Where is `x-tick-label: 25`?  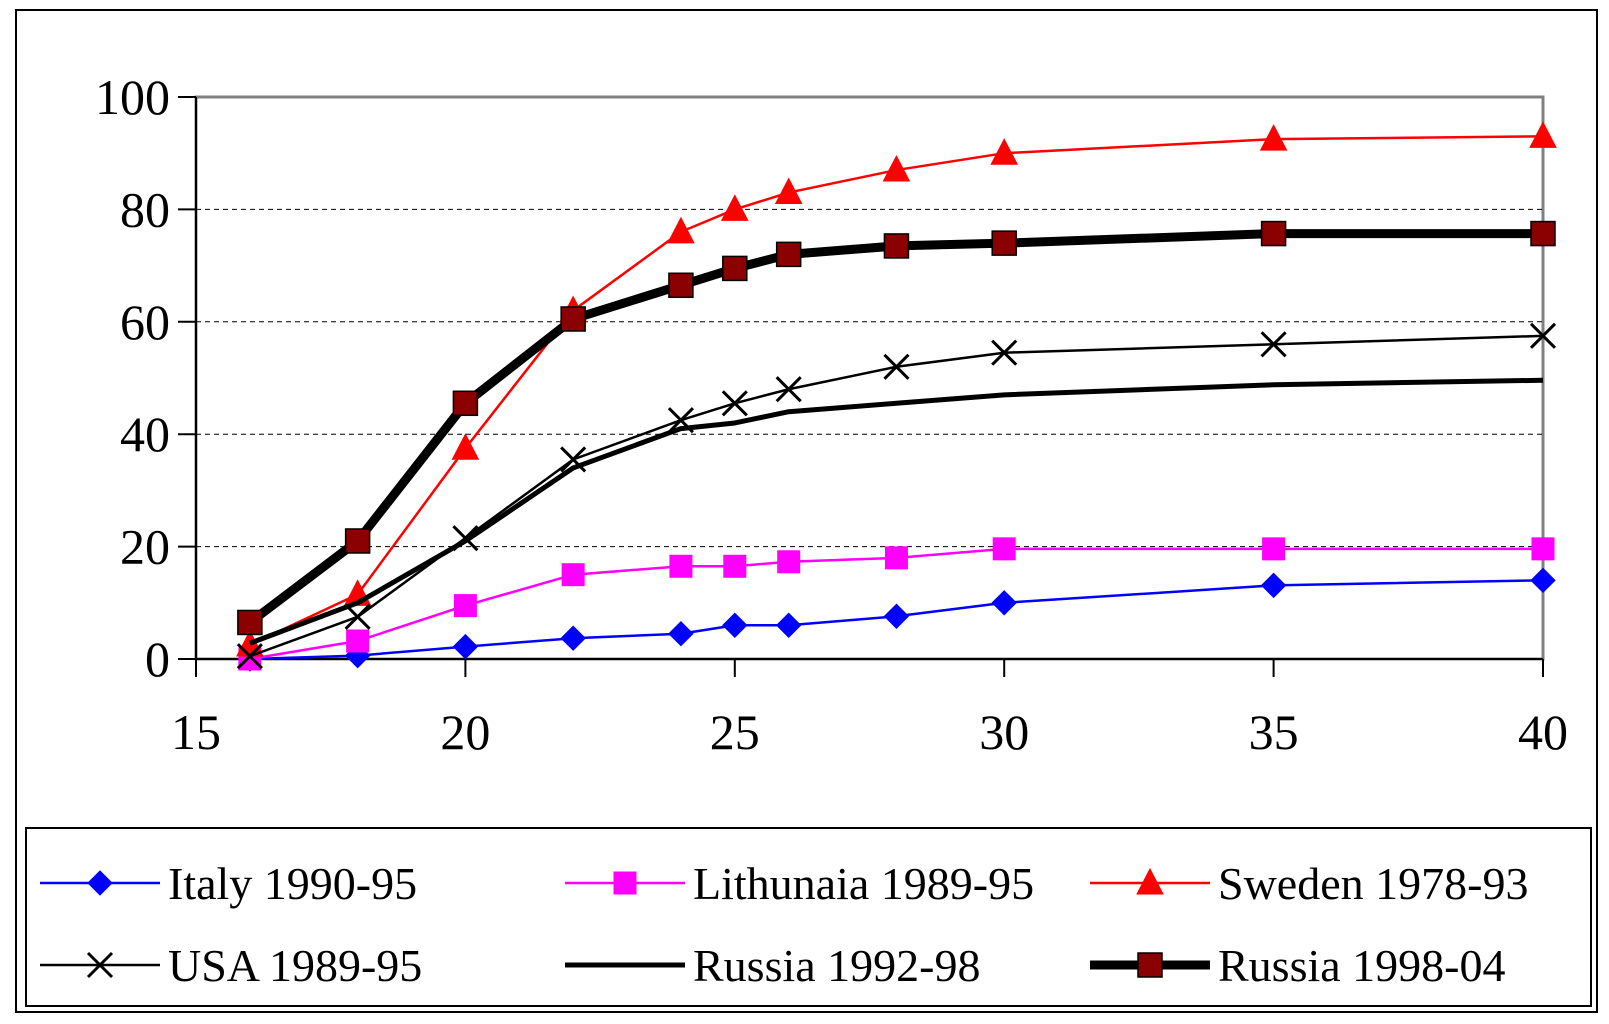
x-tick-label: 25 is located at coordinates (735, 732).